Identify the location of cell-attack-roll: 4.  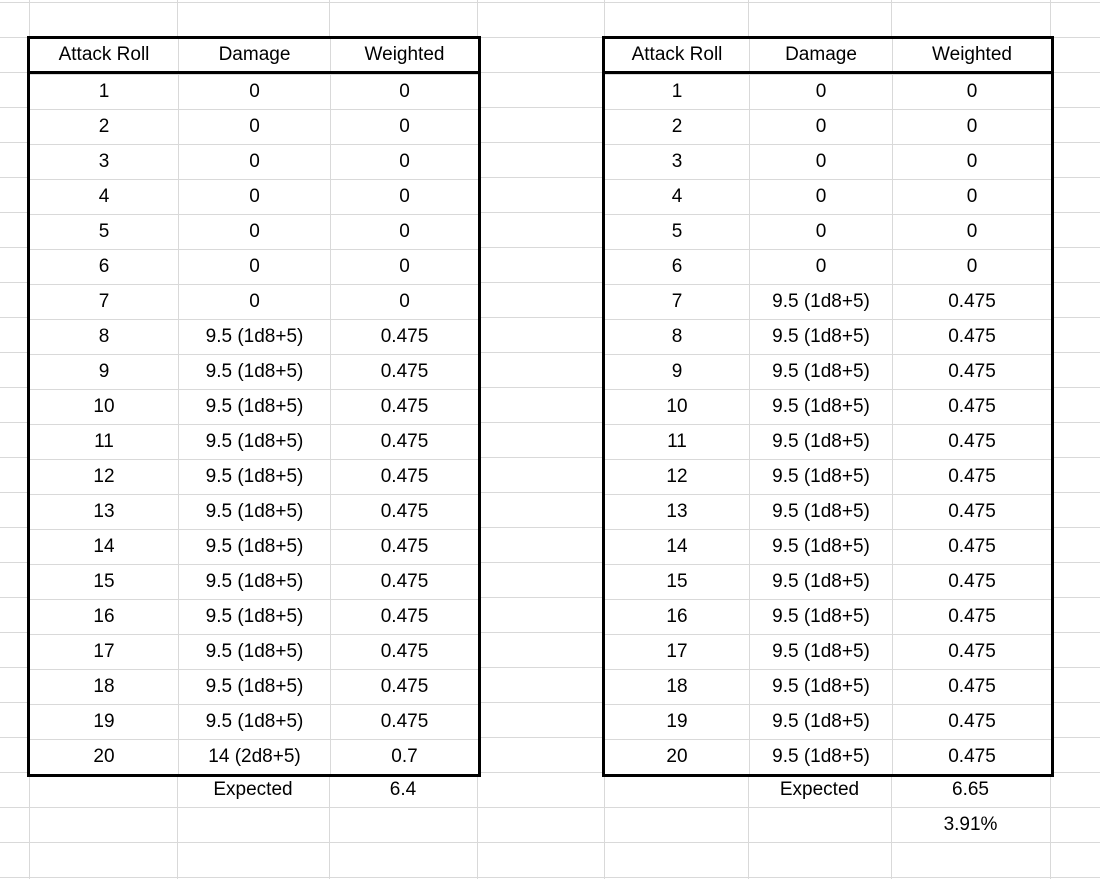
(104, 196).